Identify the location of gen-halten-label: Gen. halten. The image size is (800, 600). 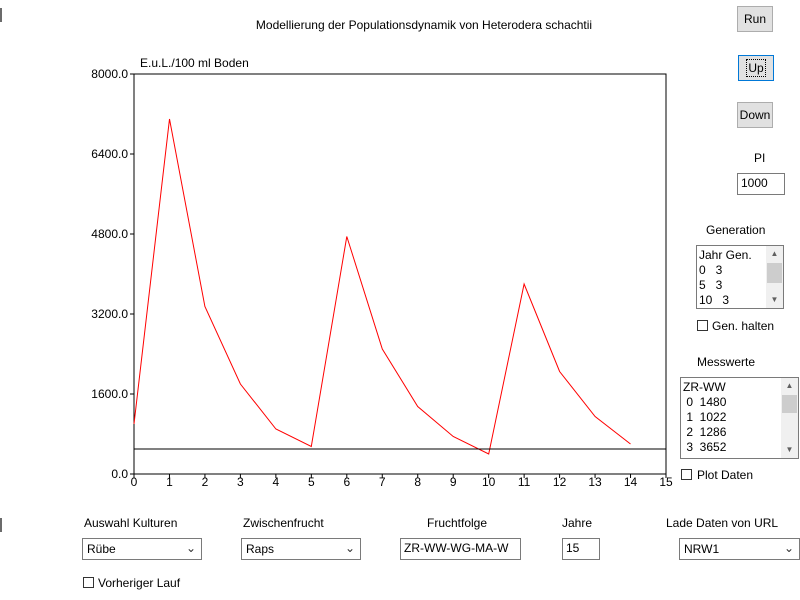
(743, 326).